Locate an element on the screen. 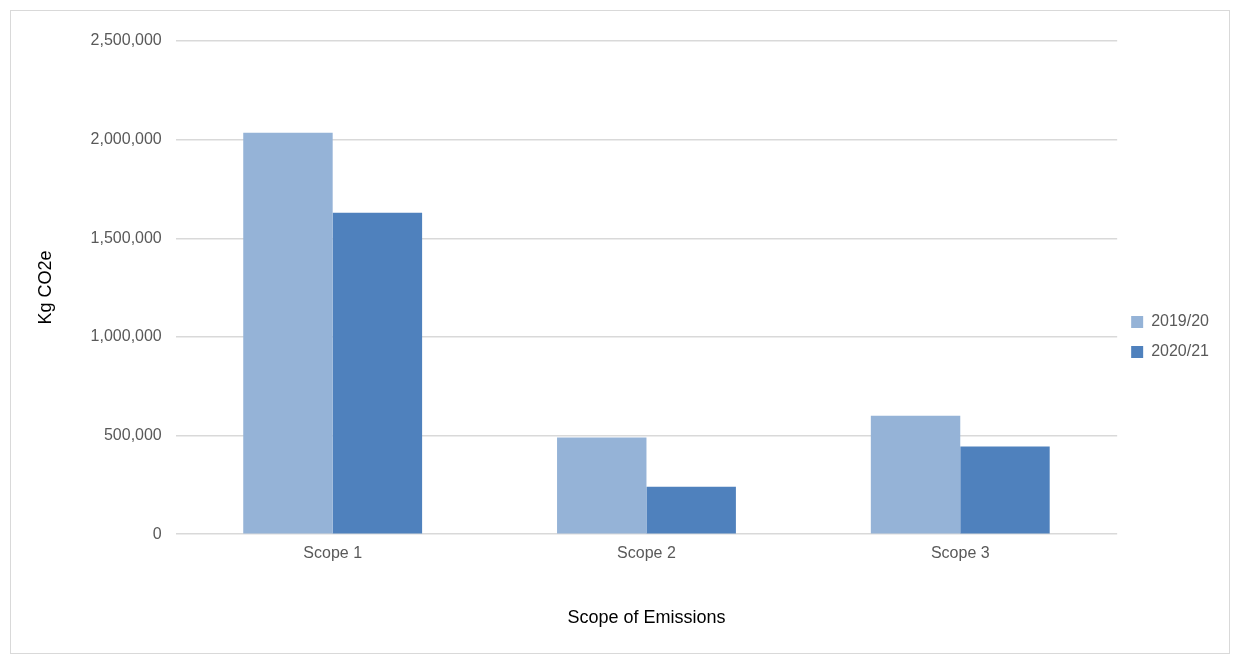 The height and width of the screenshot is (658, 1234). y-tick-label: 2,000,000 is located at coordinates (126, 139).